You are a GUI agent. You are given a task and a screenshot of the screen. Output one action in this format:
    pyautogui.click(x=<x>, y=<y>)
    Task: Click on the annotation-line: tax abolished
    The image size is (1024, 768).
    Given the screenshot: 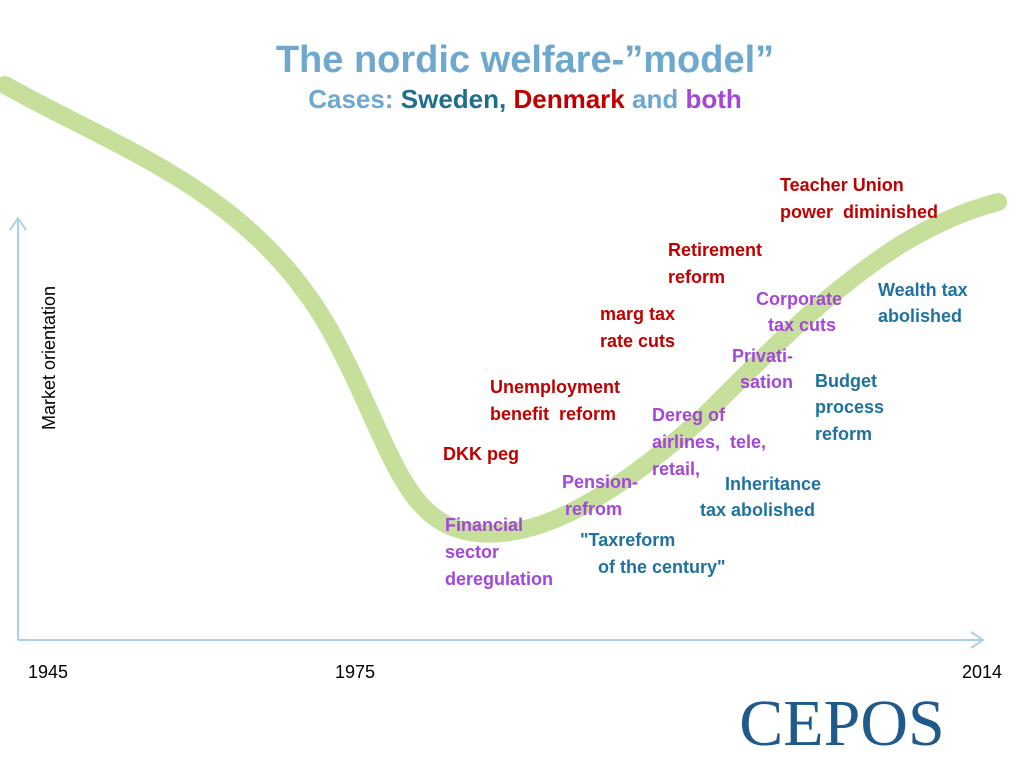 What is the action you would take?
    pyautogui.click(x=757, y=510)
    